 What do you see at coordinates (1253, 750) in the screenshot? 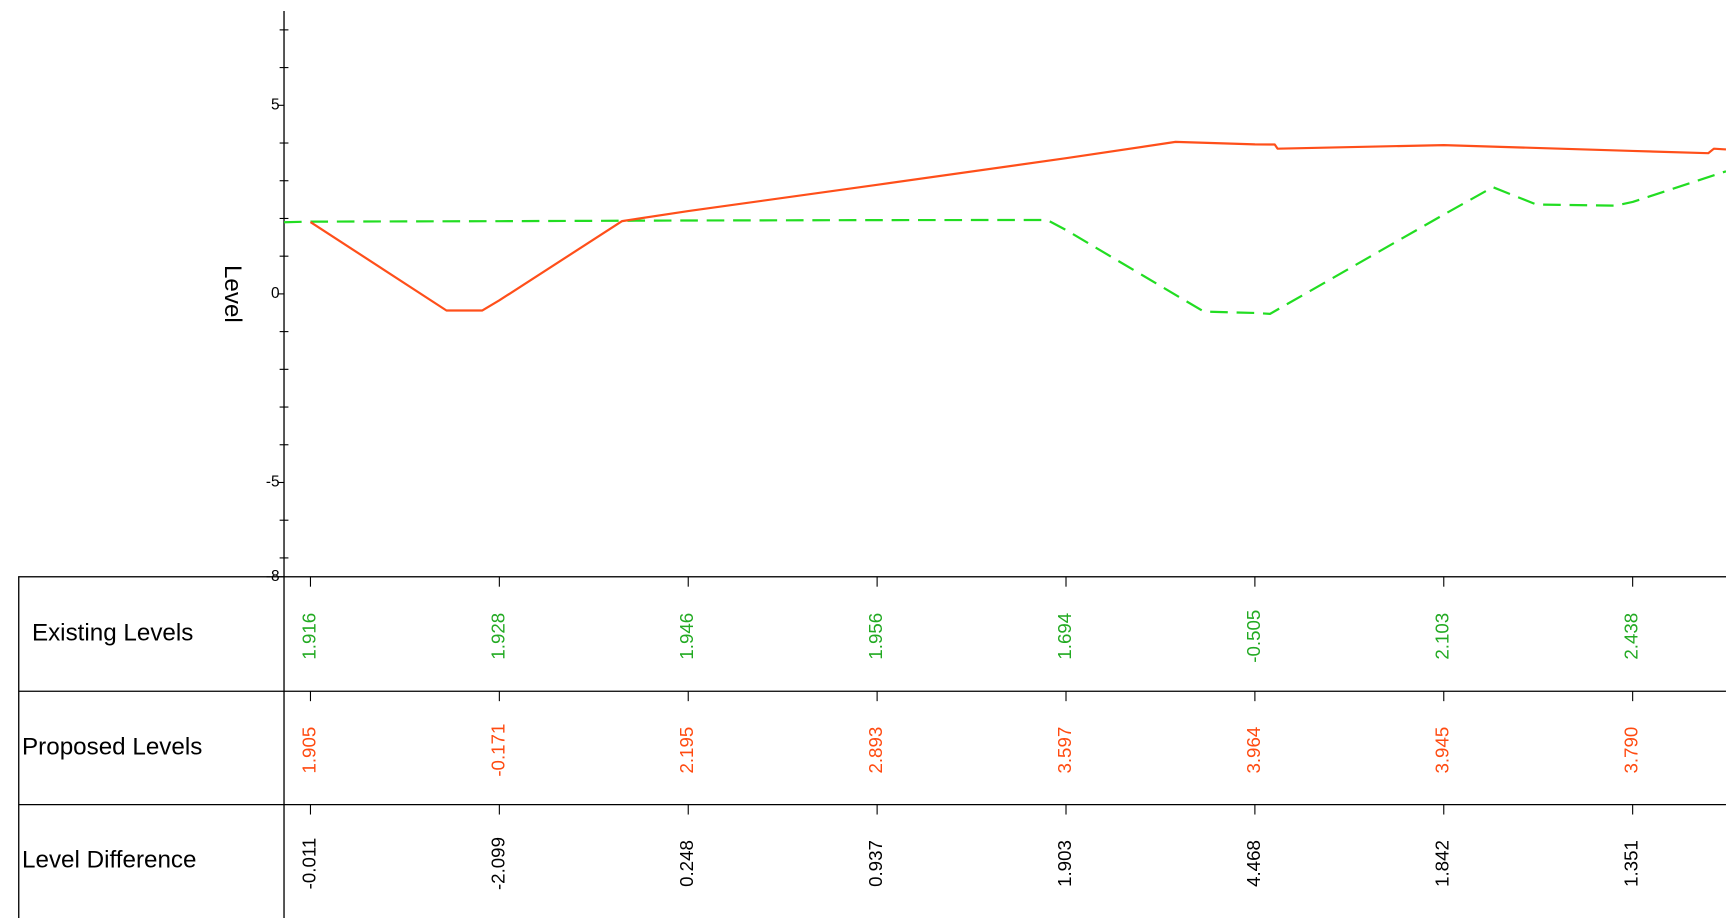
I see `table-value: 3.964` at bounding box center [1253, 750].